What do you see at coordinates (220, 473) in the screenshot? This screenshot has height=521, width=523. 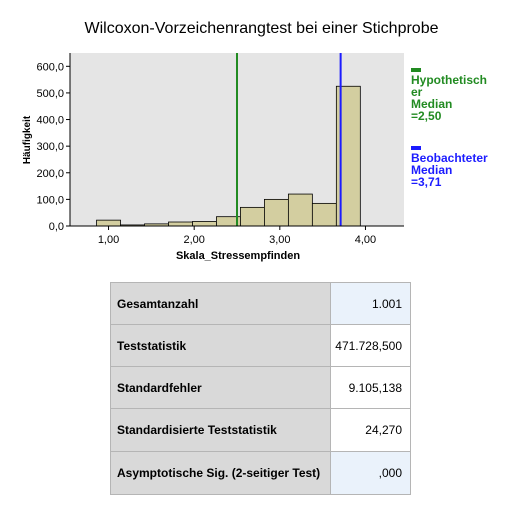 I see `row-label: Asymptotische Sig. (2-seitiger Test)` at bounding box center [220, 473].